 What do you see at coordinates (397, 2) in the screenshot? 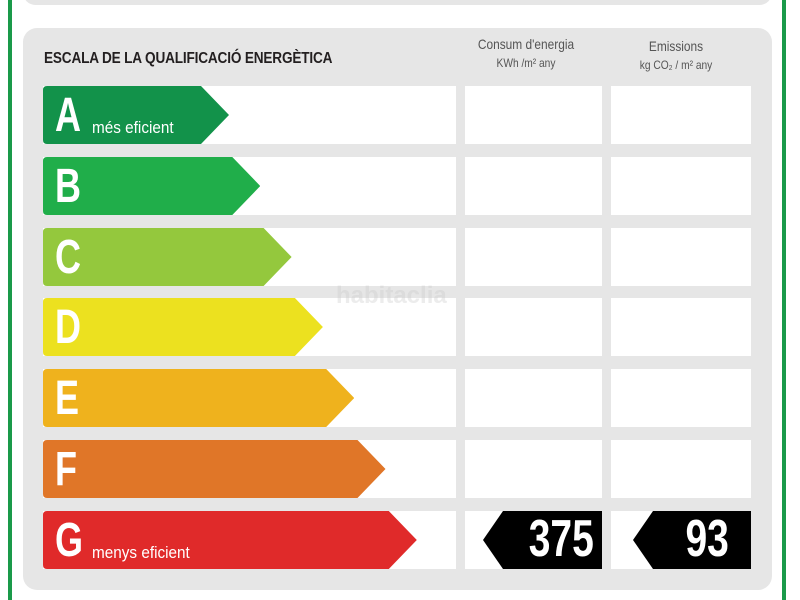
I see `top-panel` at bounding box center [397, 2].